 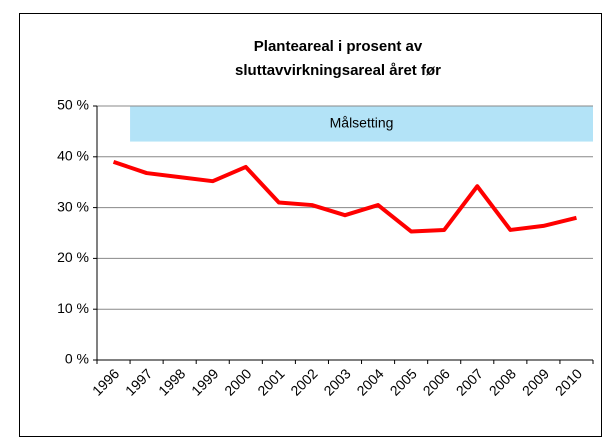 What do you see at coordinates (338, 70) in the screenshot?
I see `chart-title: sluttavvirkningsareal året før` at bounding box center [338, 70].